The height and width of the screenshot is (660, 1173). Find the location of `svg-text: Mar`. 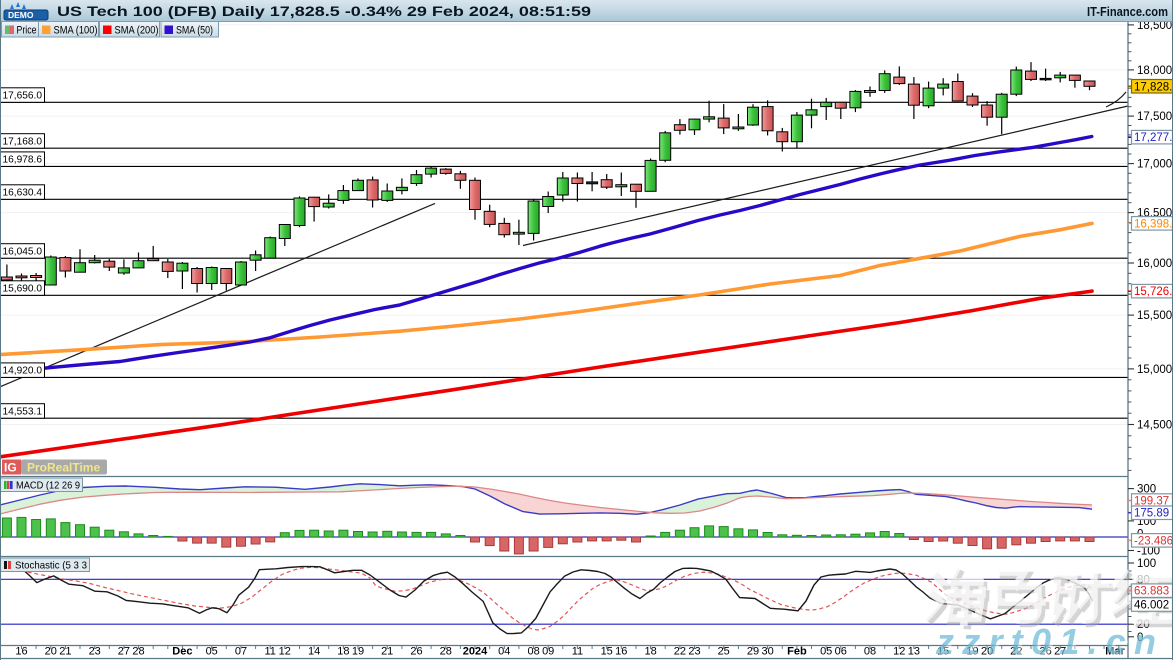

svg-text: Mar is located at coordinates (1115, 652).